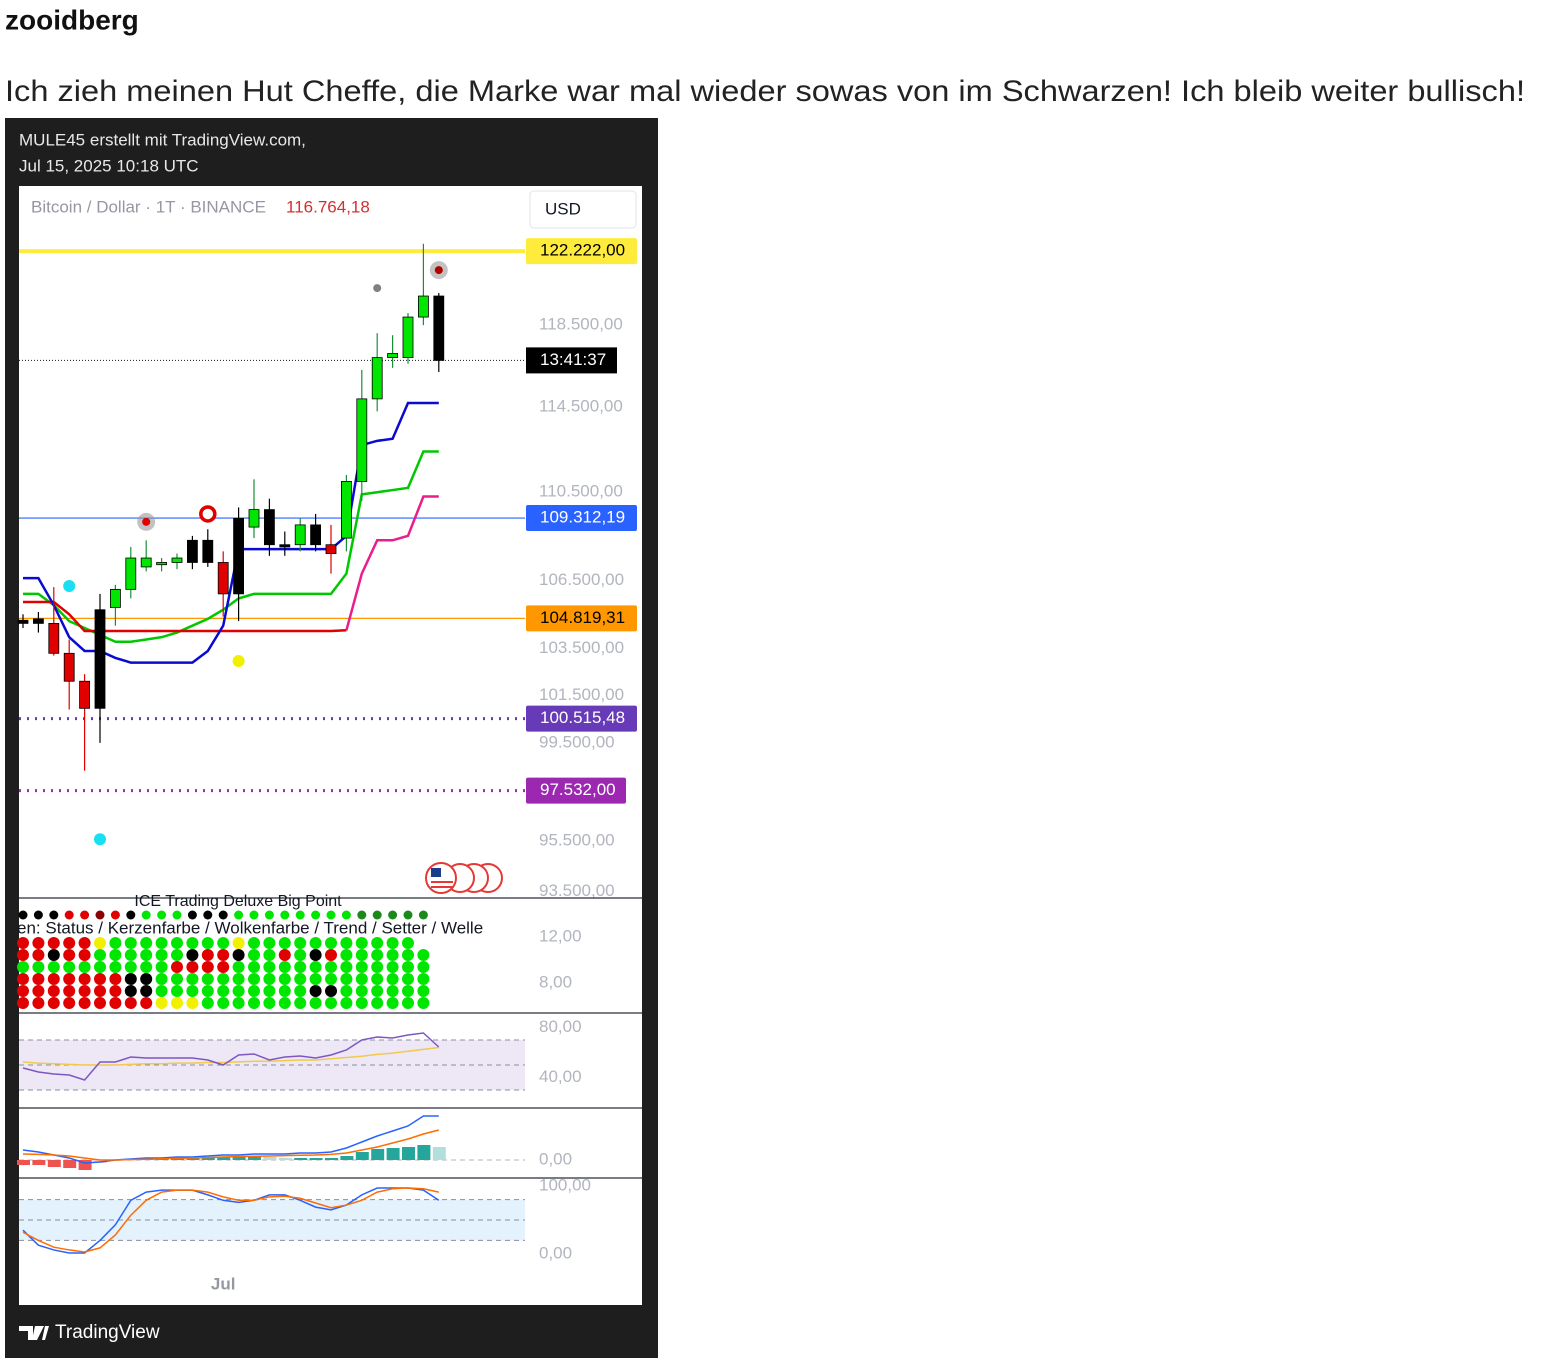 This screenshot has height=1370, width=1541. I want to click on signal-marker, so click(238, 660).